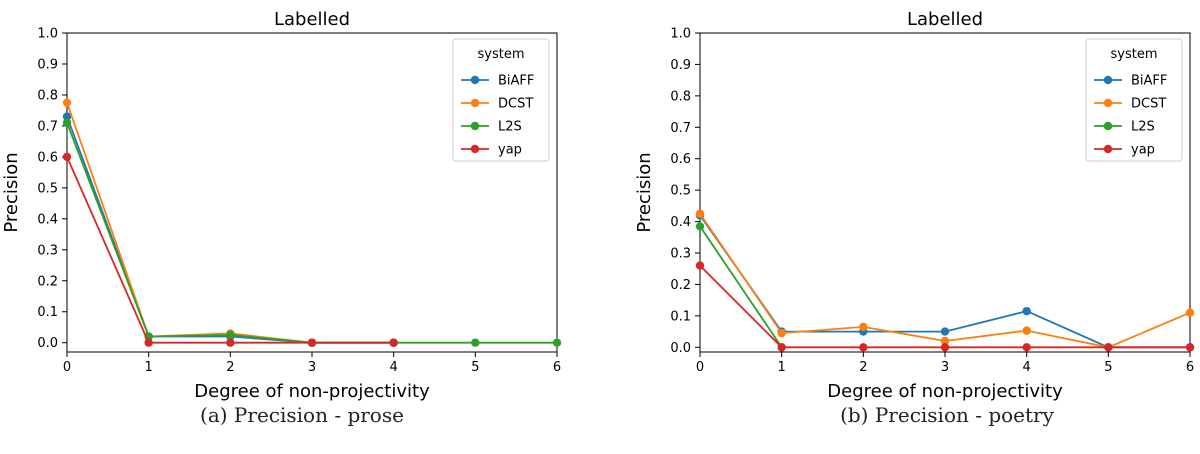 The height and width of the screenshot is (454, 1200). What do you see at coordinates (230, 230) in the screenshot?
I see `series-line-biaff` at bounding box center [230, 230].